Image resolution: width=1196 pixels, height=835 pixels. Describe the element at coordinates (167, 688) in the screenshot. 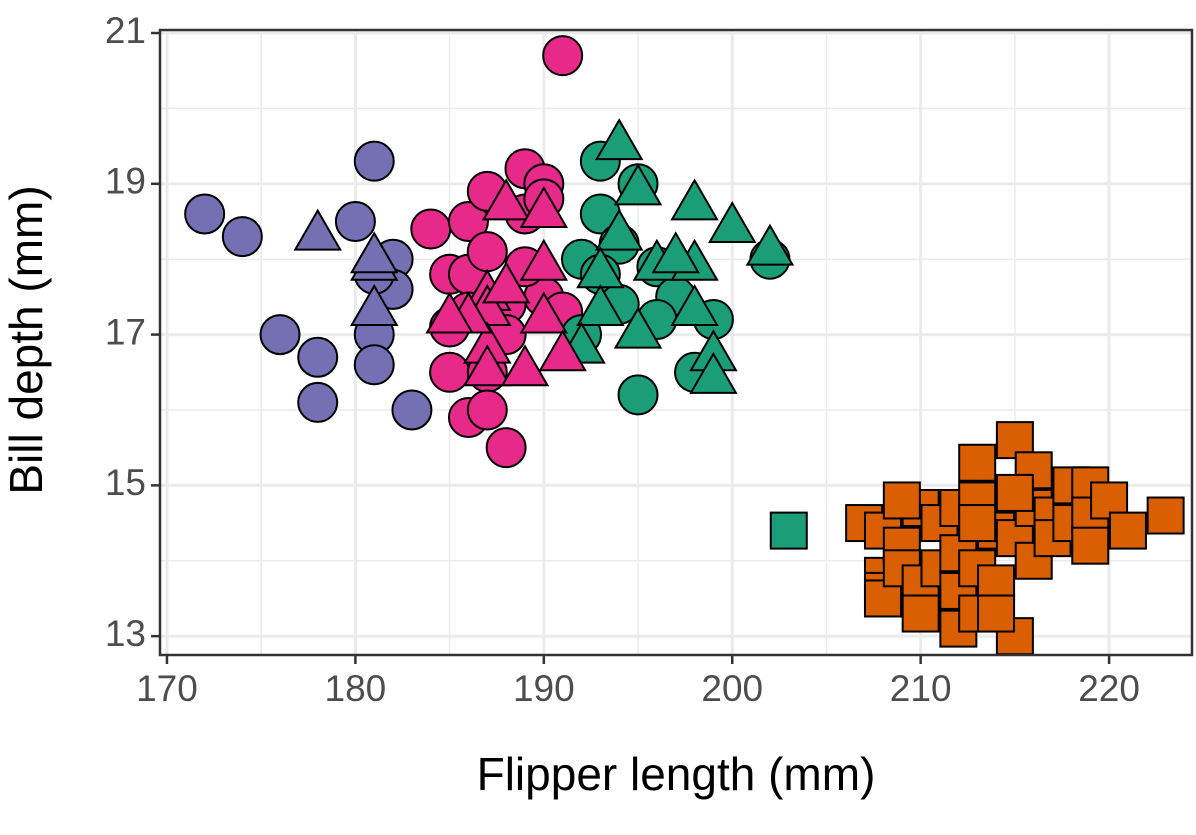

I see `x-tick-label: 170` at that location.